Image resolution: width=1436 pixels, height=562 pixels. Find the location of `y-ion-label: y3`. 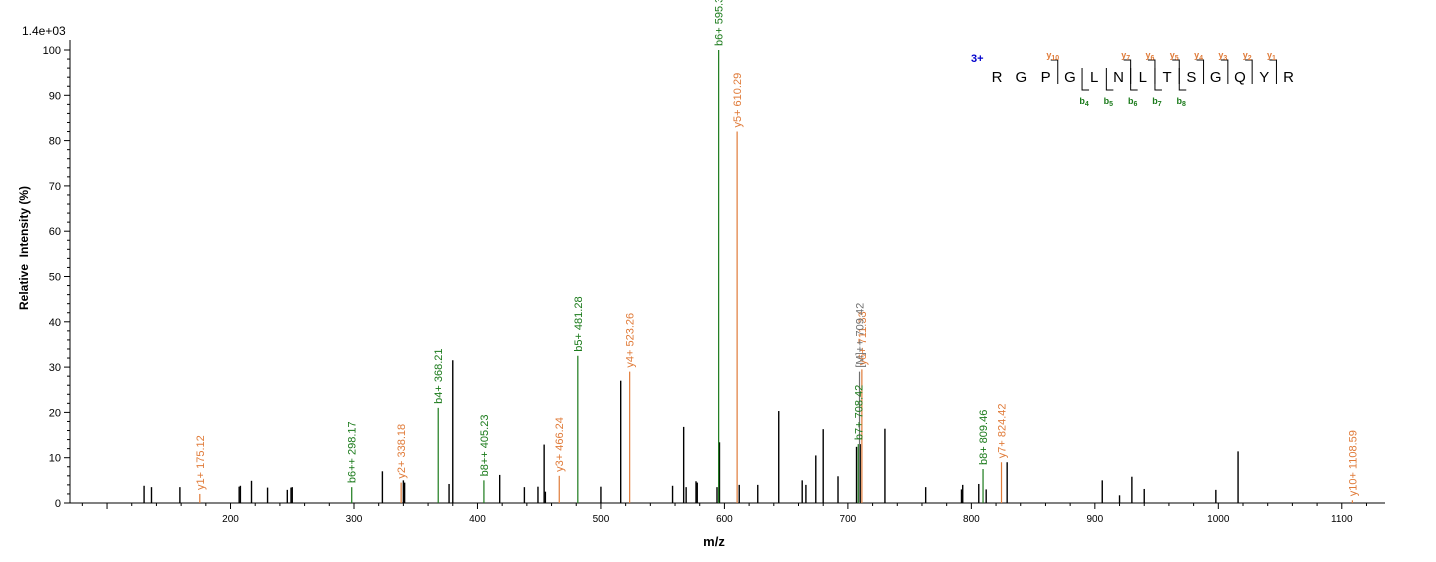

y-ion-label: y3 is located at coordinates (1222, 56).